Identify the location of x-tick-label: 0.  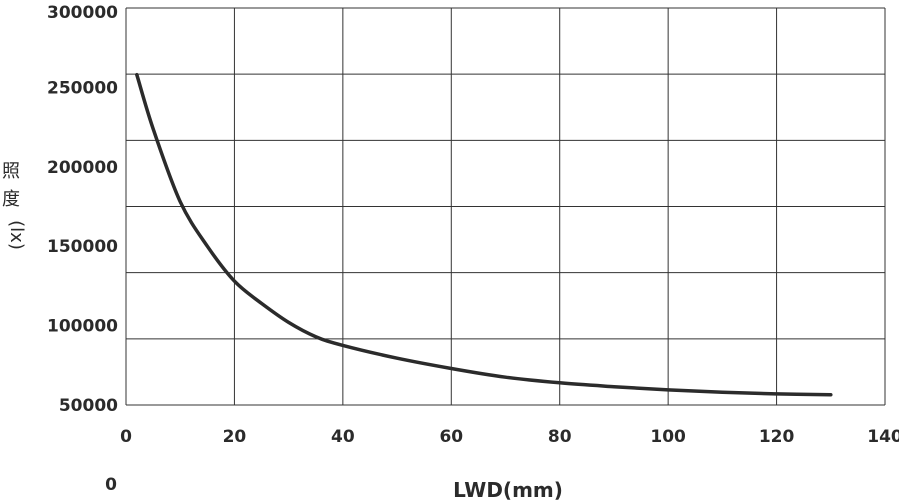
(126, 437).